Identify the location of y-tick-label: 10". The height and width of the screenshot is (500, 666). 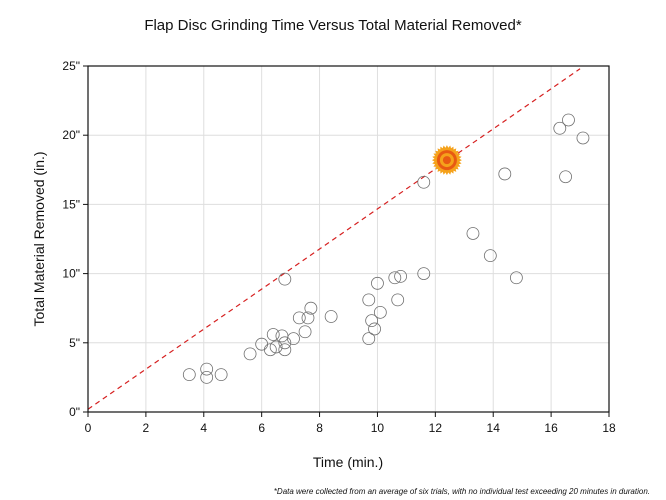
(71, 274).